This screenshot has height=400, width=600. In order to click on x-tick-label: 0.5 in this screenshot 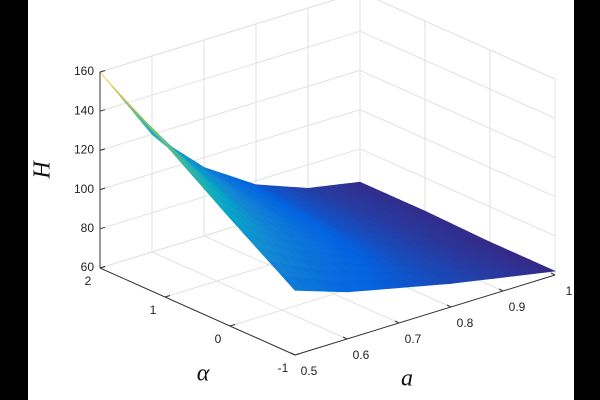, I will do `click(309, 371)`.